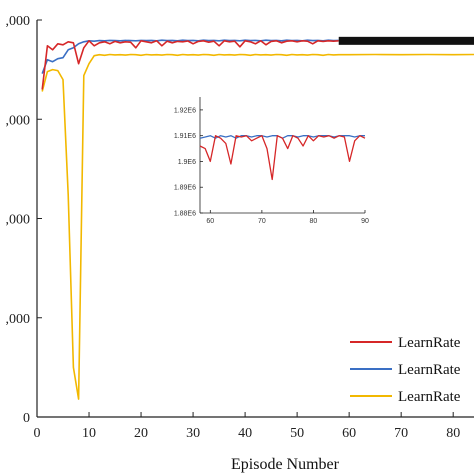 This screenshot has height=474, width=474. What do you see at coordinates (185, 214) in the screenshot?
I see `inset-y-tick-label: 1.88E6` at bounding box center [185, 214].